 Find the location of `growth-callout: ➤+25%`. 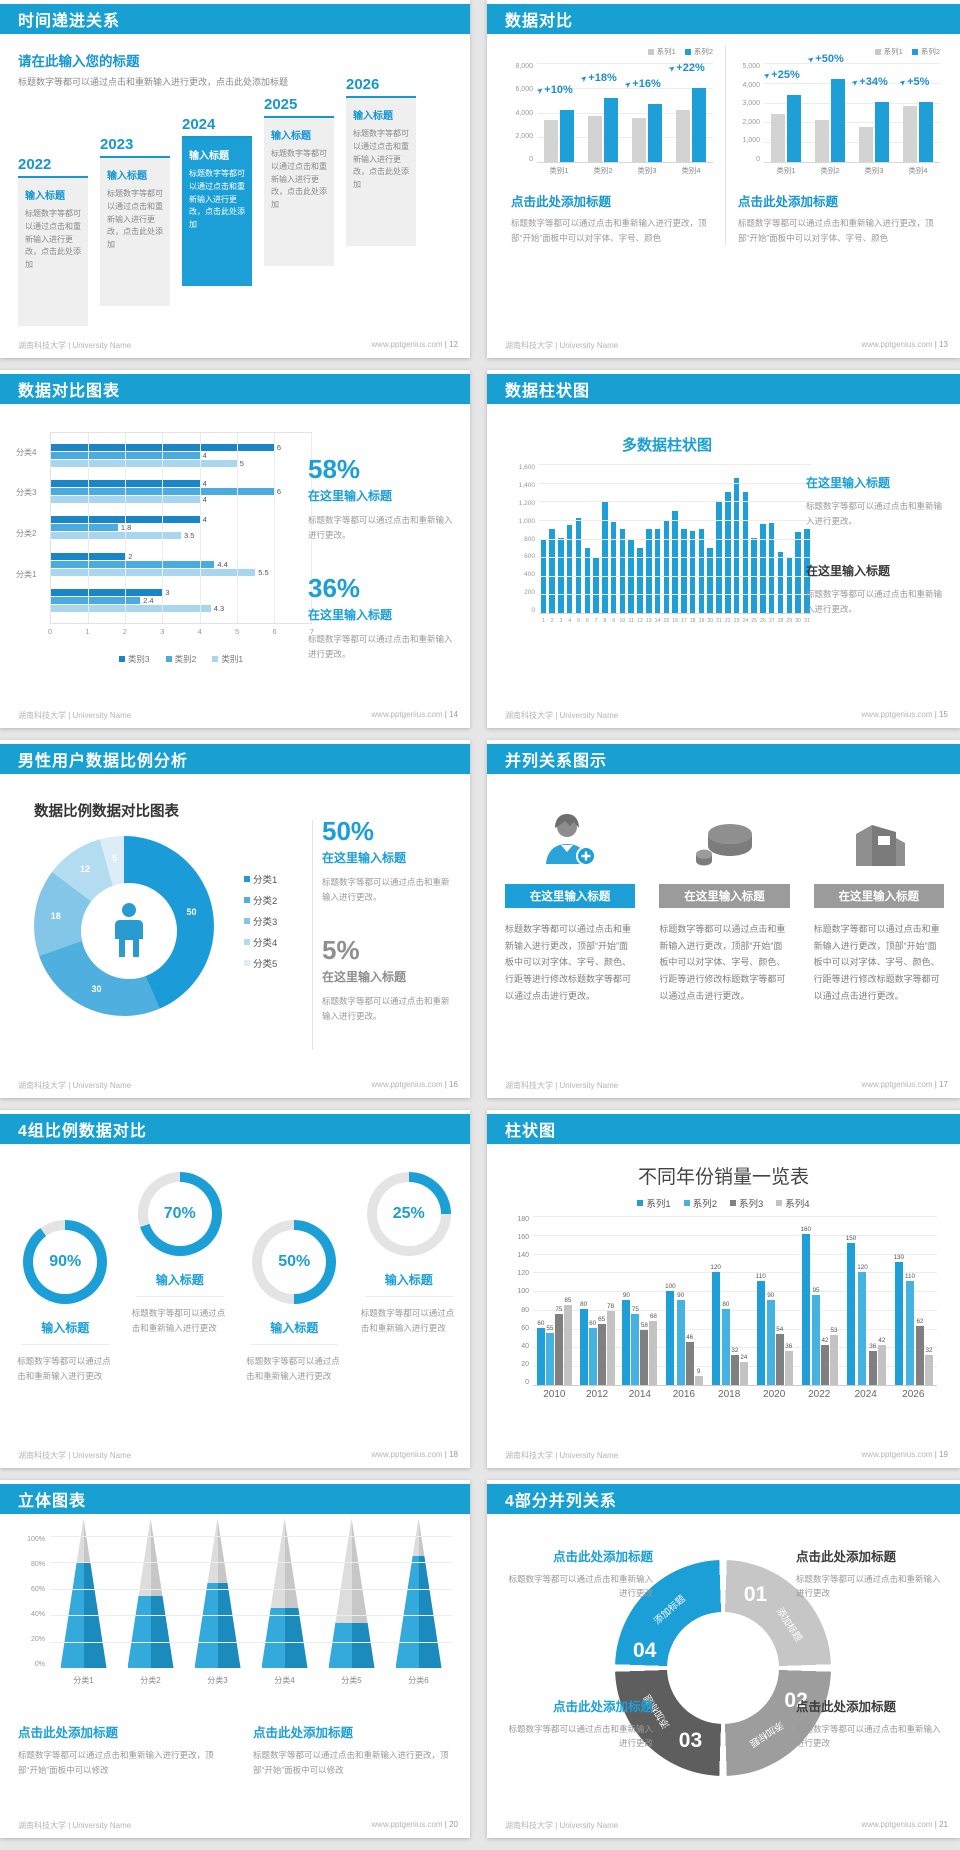

growth-callout: ➤+25% is located at coordinates (781, 75).